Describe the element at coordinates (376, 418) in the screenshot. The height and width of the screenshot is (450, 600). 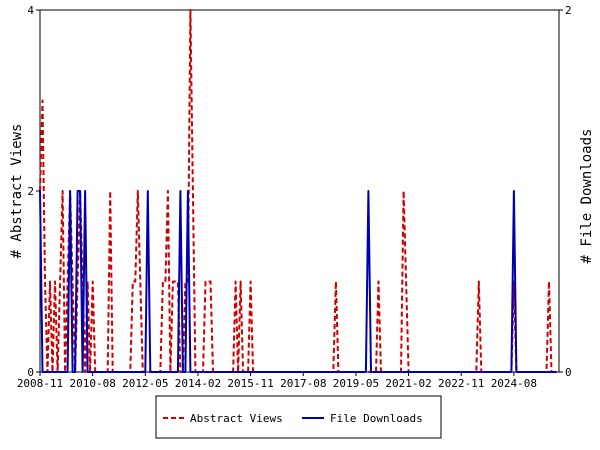
I see `legend-label-file-downloads: File Downloads` at that location.